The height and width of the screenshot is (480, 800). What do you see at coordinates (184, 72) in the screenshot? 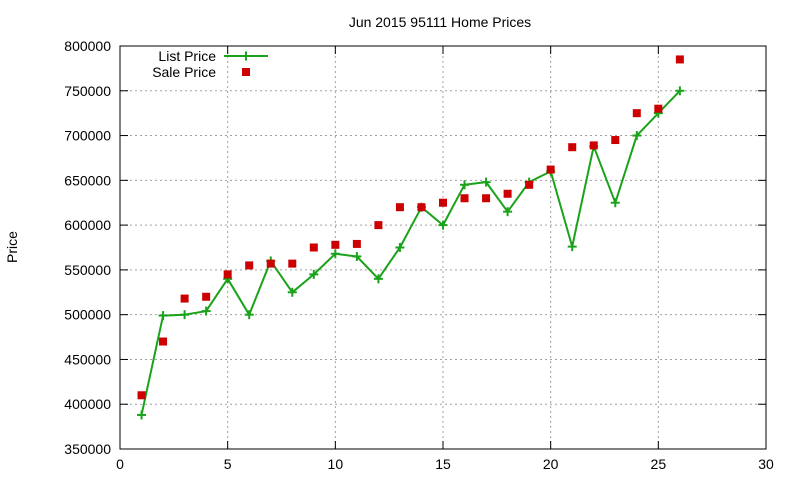
I see `legend-label: Sale Price` at bounding box center [184, 72].